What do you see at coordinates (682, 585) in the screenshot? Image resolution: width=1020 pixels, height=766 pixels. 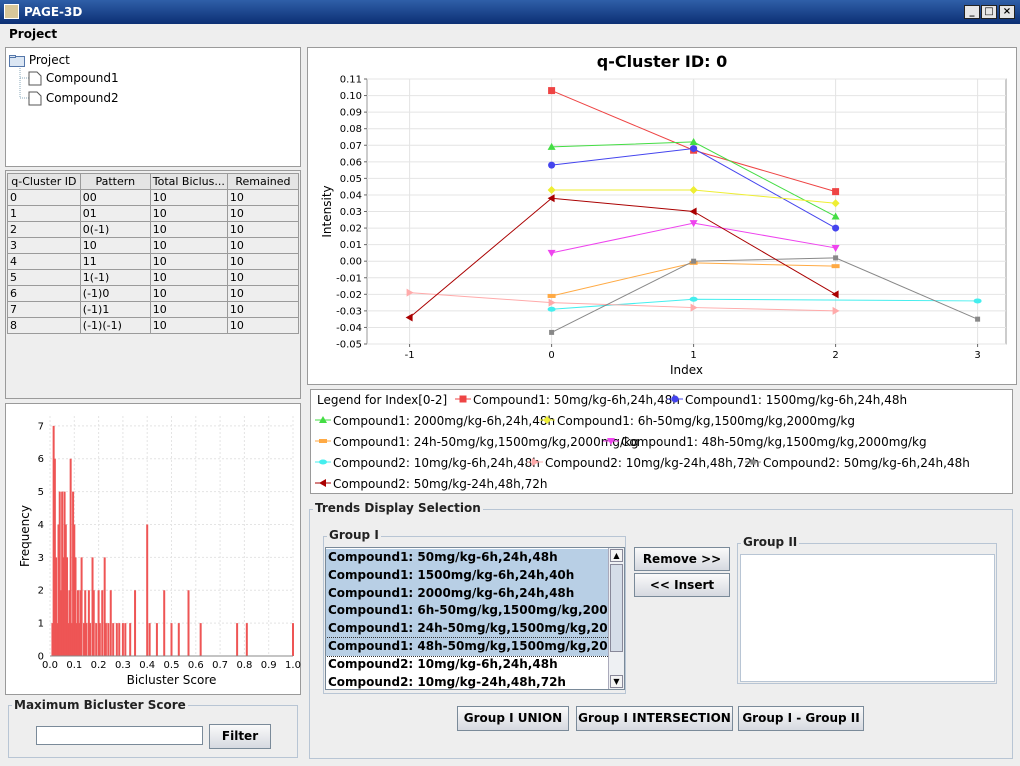 I see `insert-button: << Insert` at bounding box center [682, 585].